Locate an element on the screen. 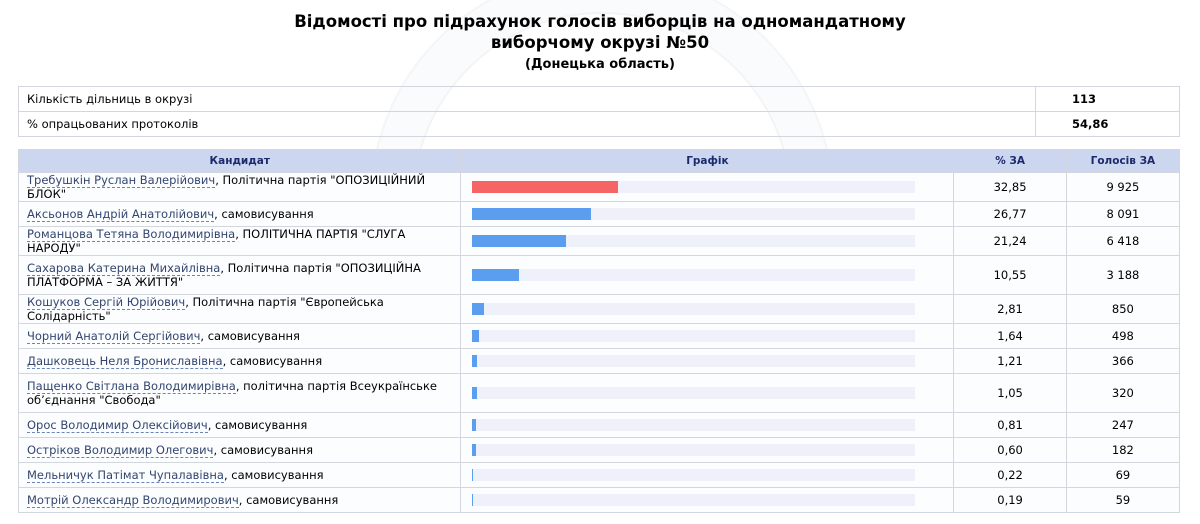  votes-cell: 69 is located at coordinates (1123, 475).